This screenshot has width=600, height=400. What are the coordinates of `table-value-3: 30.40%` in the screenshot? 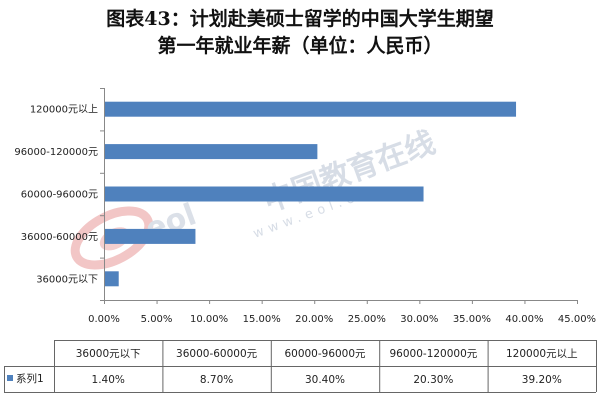 It's located at (325, 380).